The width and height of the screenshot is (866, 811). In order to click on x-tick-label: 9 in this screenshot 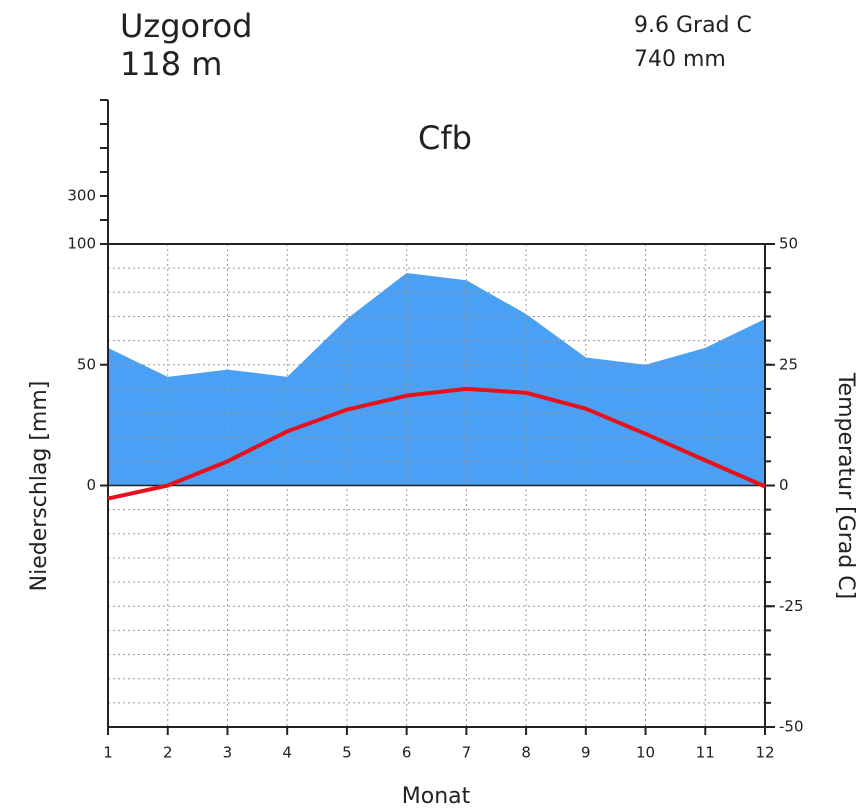, I will do `click(586, 753)`.